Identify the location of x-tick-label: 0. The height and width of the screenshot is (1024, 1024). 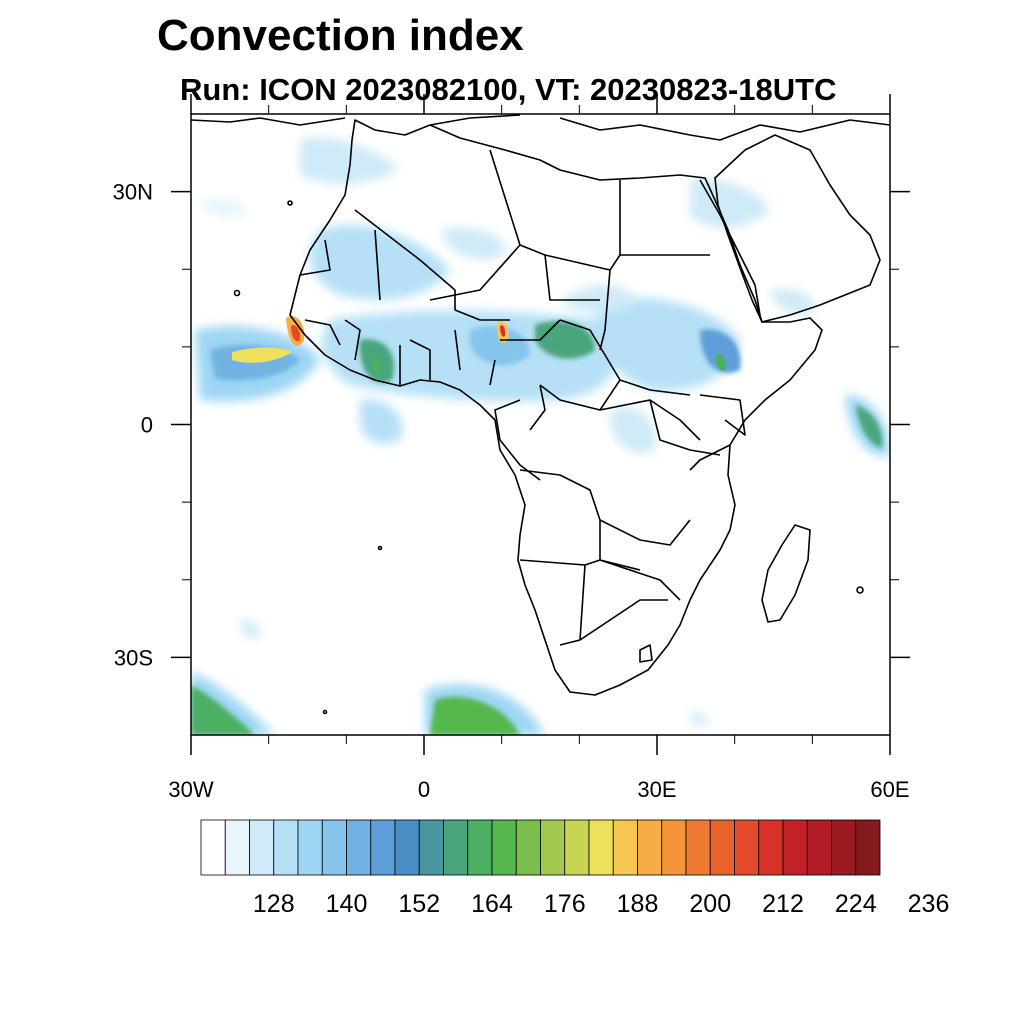
(424, 789).